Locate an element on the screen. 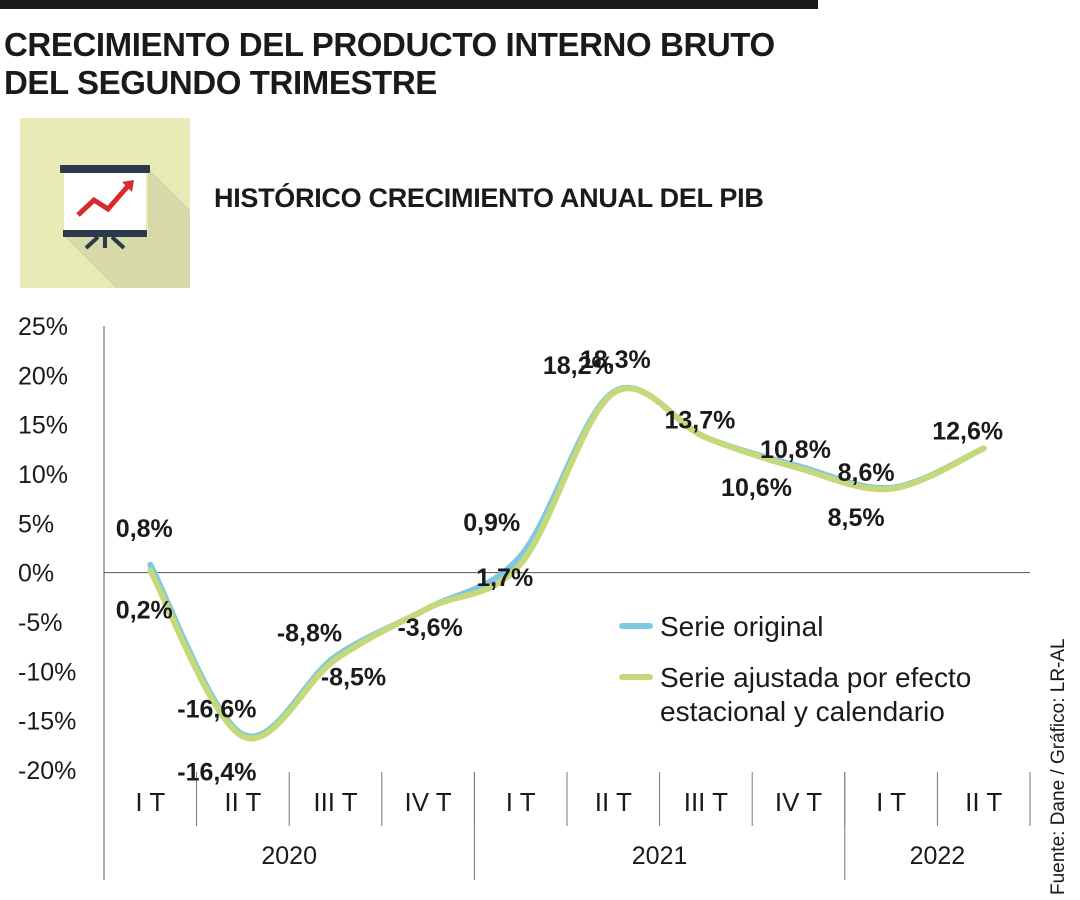 The height and width of the screenshot is (900, 1080). data-label: 12,6% is located at coordinates (967, 431).